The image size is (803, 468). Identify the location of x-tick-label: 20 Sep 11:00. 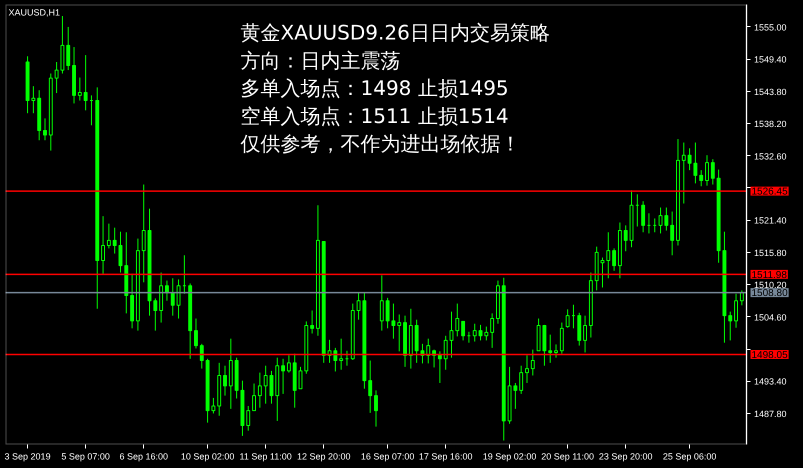
(567, 457).